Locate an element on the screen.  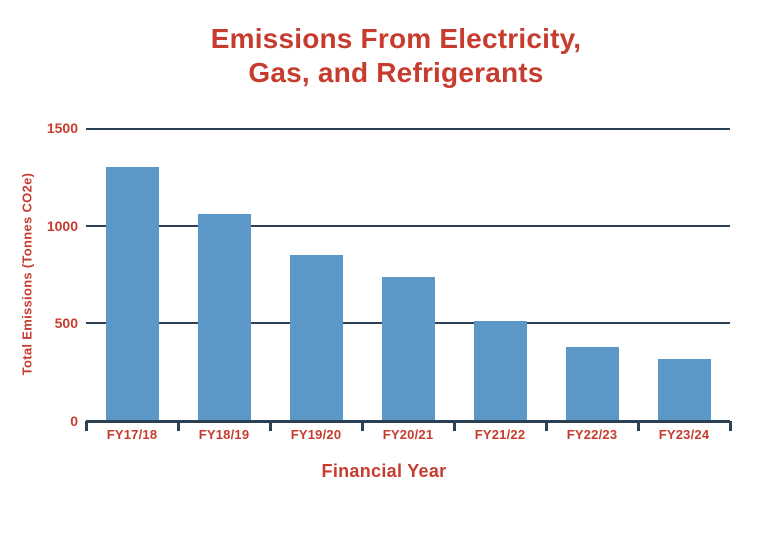
x-axis-title: Financial Year is located at coordinates (384, 471).